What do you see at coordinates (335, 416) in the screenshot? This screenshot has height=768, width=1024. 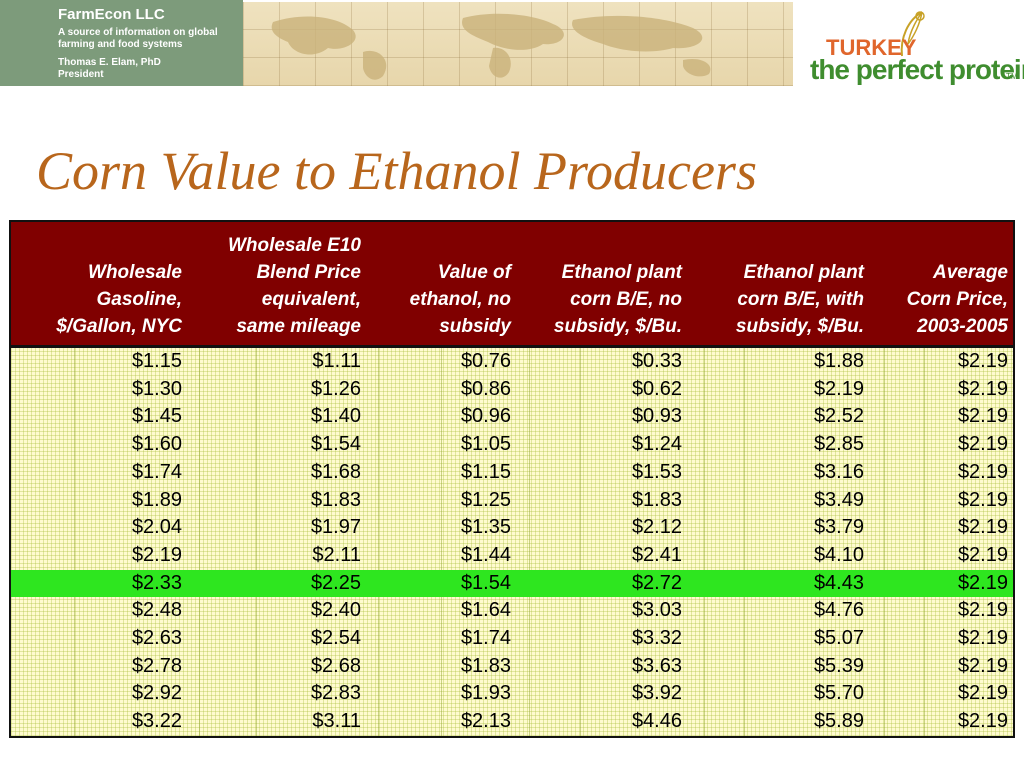 I see `table-cell: $1.40` at bounding box center [335, 416].